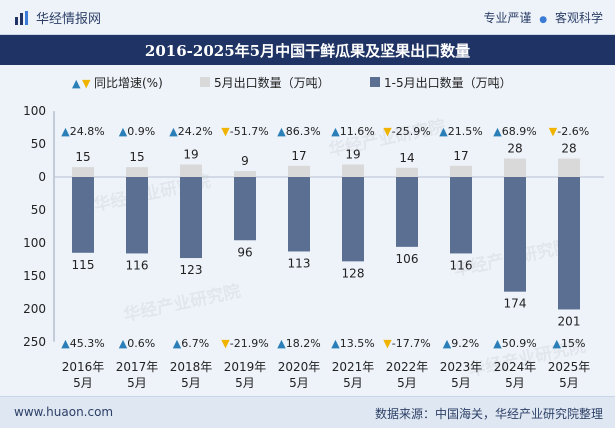  Describe the element at coordinates (352, 131) in the screenshot. I see `growth-label-may: ▲11.6%` at that location.